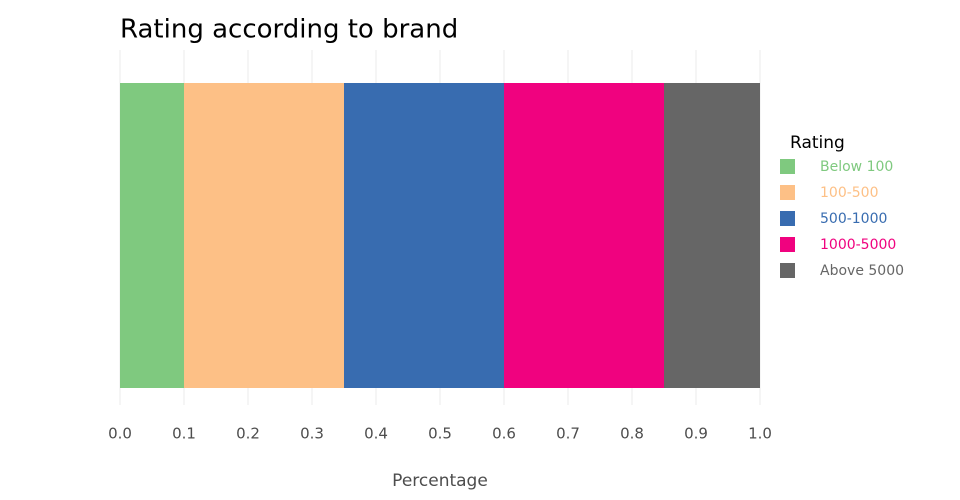 The width and height of the screenshot is (960, 500). Describe the element at coordinates (853, 219) in the screenshot. I see `legend-label: 500-1000` at that location.